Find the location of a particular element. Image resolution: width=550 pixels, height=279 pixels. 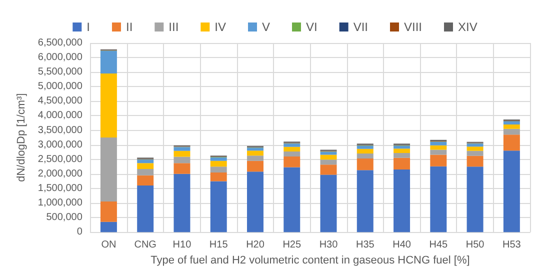

y-tick-label: 1,500,000 is located at coordinates (60, 188).